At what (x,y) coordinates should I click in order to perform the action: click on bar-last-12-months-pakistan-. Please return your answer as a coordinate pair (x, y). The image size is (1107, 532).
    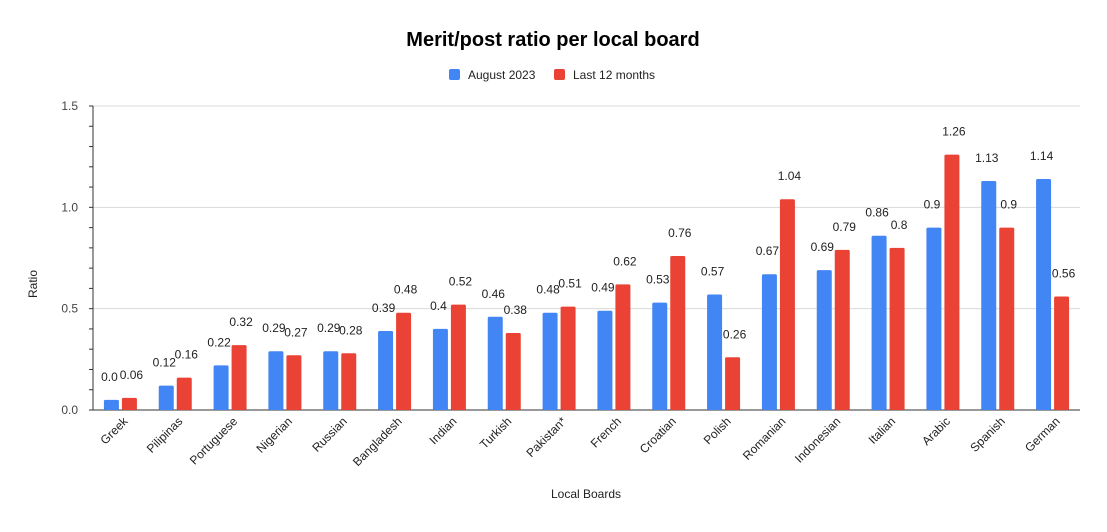
    Looking at the image, I should click on (568, 358).